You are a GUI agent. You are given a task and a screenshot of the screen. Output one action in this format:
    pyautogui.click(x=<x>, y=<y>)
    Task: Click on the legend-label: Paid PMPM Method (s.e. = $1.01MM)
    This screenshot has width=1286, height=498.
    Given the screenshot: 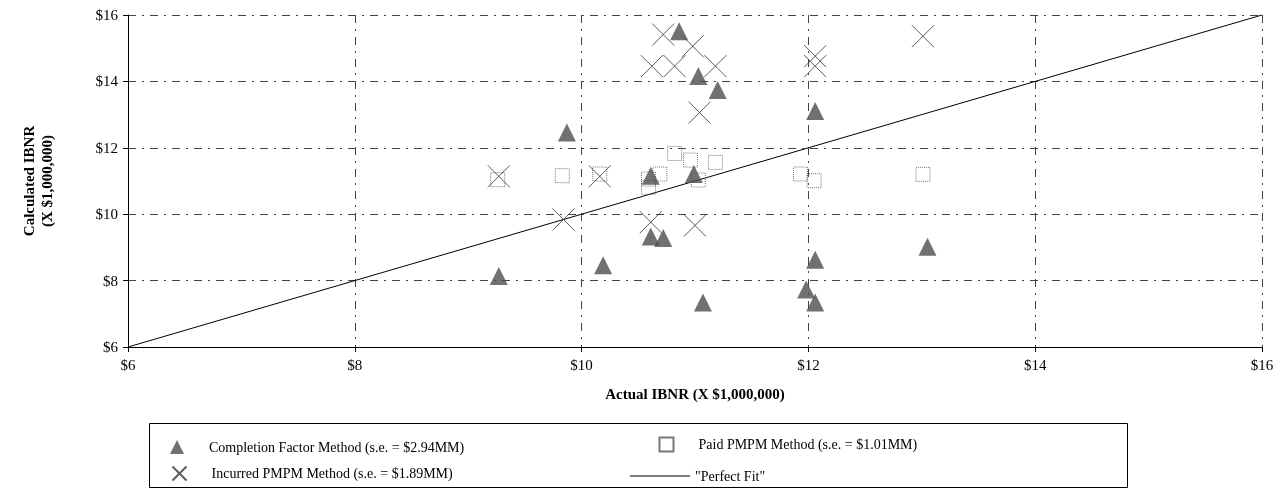 What is the action you would take?
    pyautogui.click(x=808, y=445)
    